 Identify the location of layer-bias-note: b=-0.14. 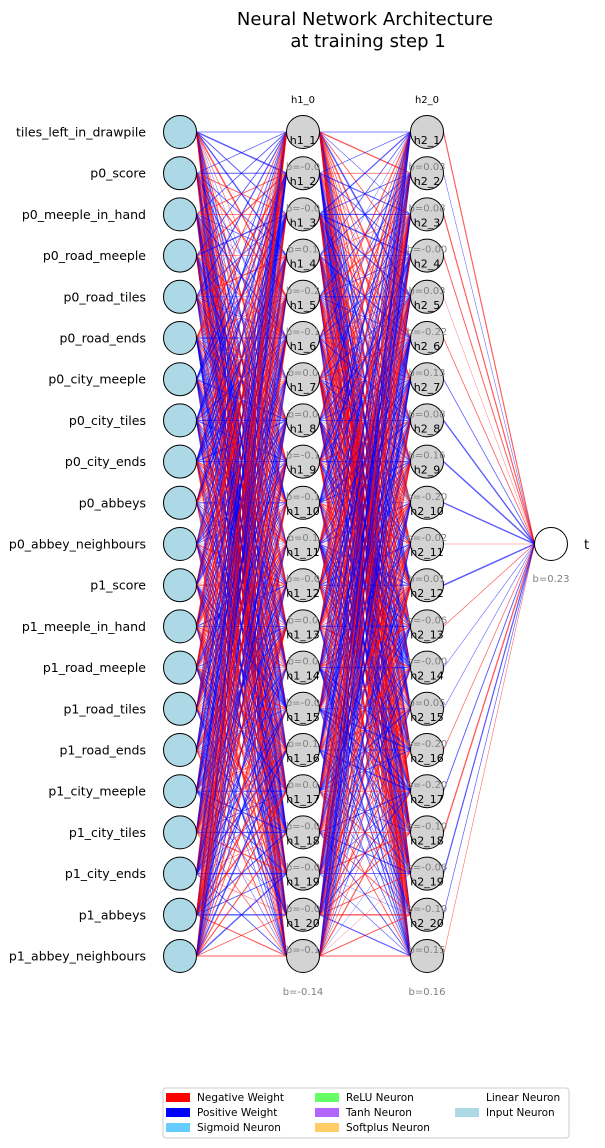
(303, 992).